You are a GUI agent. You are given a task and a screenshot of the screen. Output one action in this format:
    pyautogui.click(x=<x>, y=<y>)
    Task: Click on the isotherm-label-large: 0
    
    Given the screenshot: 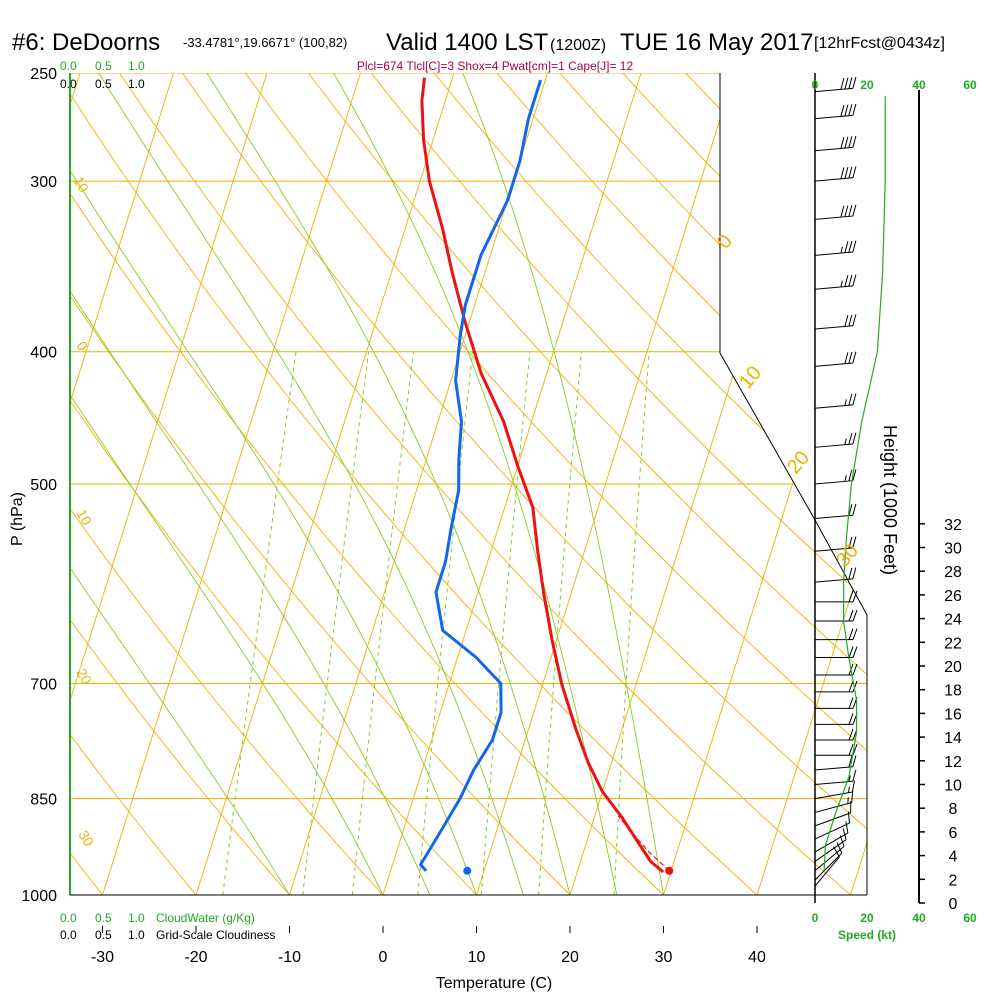 What is the action you would take?
    pyautogui.click(x=725, y=242)
    